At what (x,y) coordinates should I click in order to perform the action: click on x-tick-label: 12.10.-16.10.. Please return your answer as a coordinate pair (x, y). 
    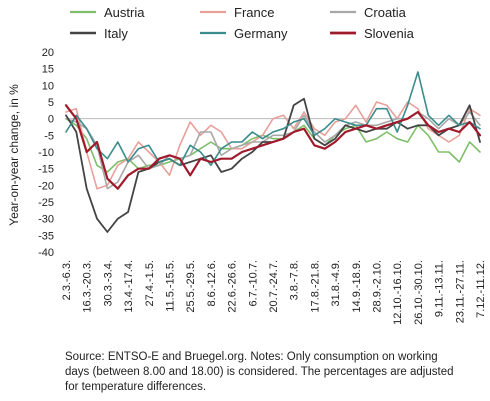
    Looking at the image, I should click on (398, 292).